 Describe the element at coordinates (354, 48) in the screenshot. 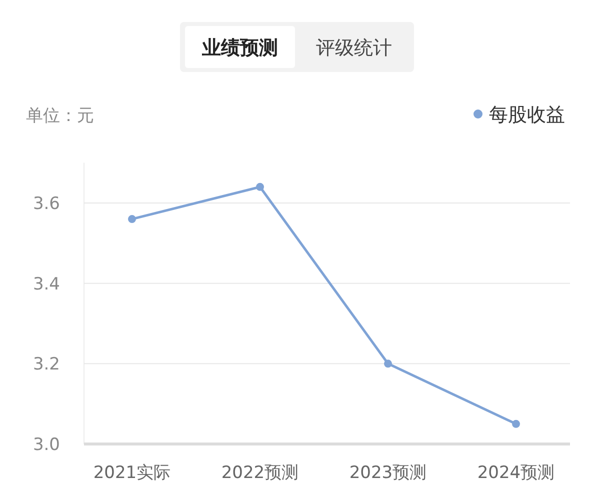

I see `text: 评级统计` at that location.